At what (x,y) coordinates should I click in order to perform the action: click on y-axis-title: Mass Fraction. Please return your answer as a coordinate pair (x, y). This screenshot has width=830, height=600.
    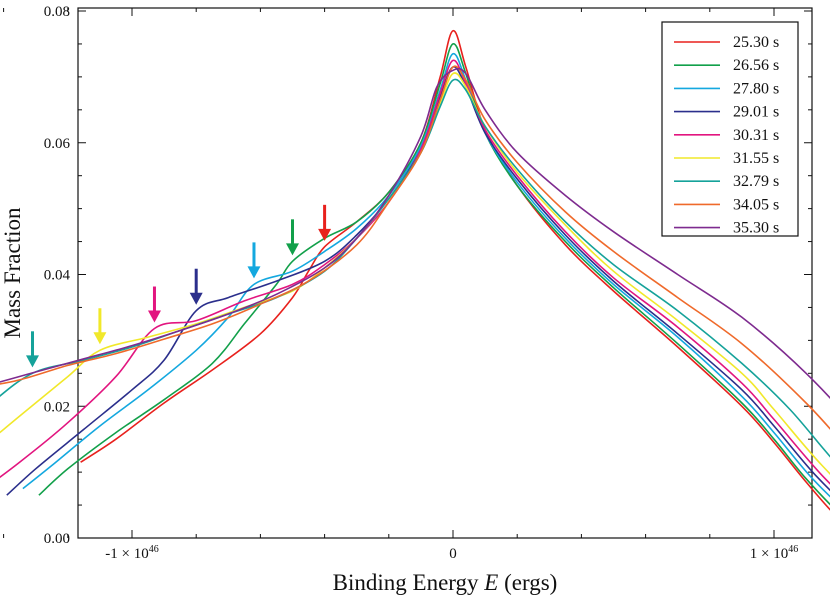
    Looking at the image, I should click on (12, 272).